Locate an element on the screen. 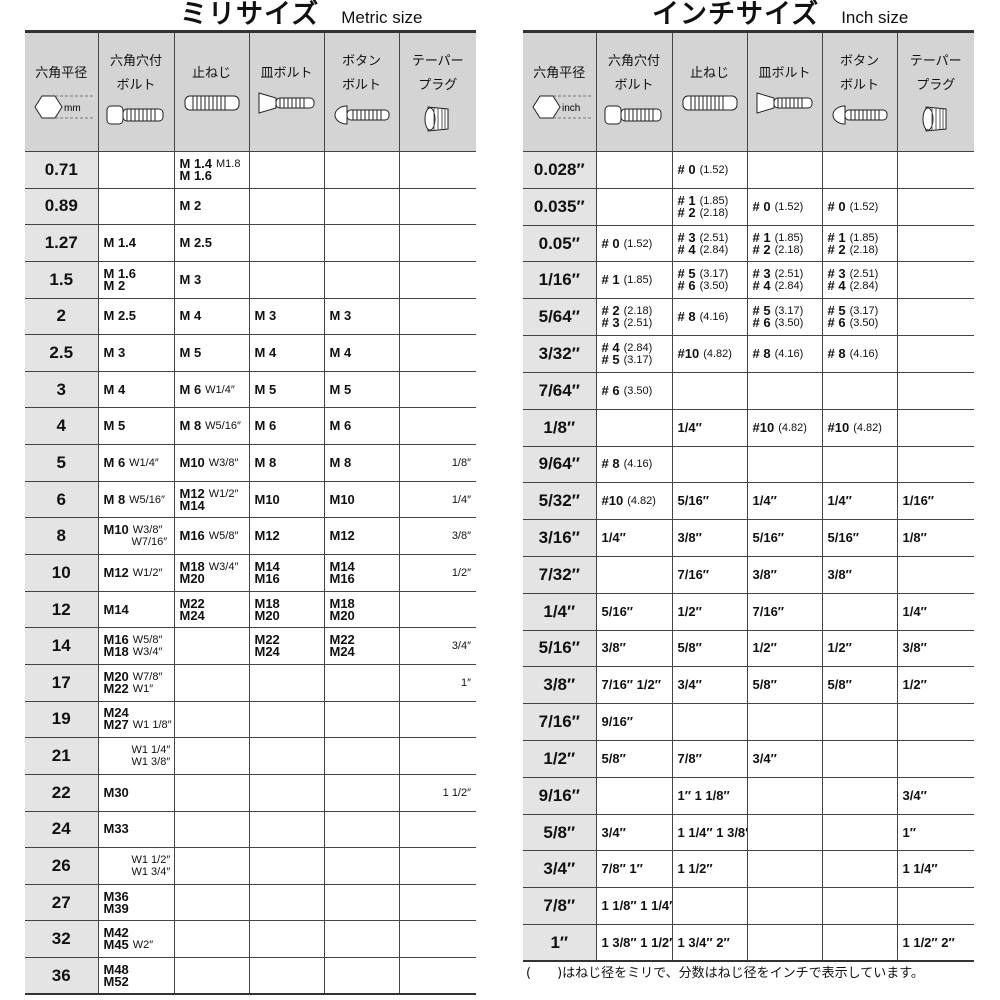 The image size is (1000, 1000). hex-size-cell: 21 is located at coordinates (62, 756).